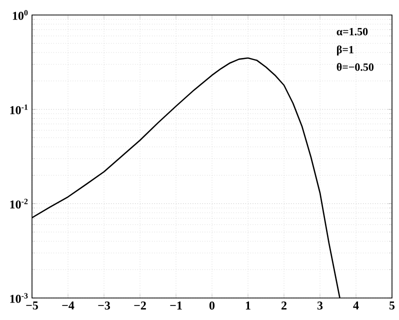 Image resolution: width=399 pixels, height=320 pixels. What do you see at coordinates (20, 15) in the screenshot?
I see `y-tick-label: 10$^{0}$` at bounding box center [20, 15].